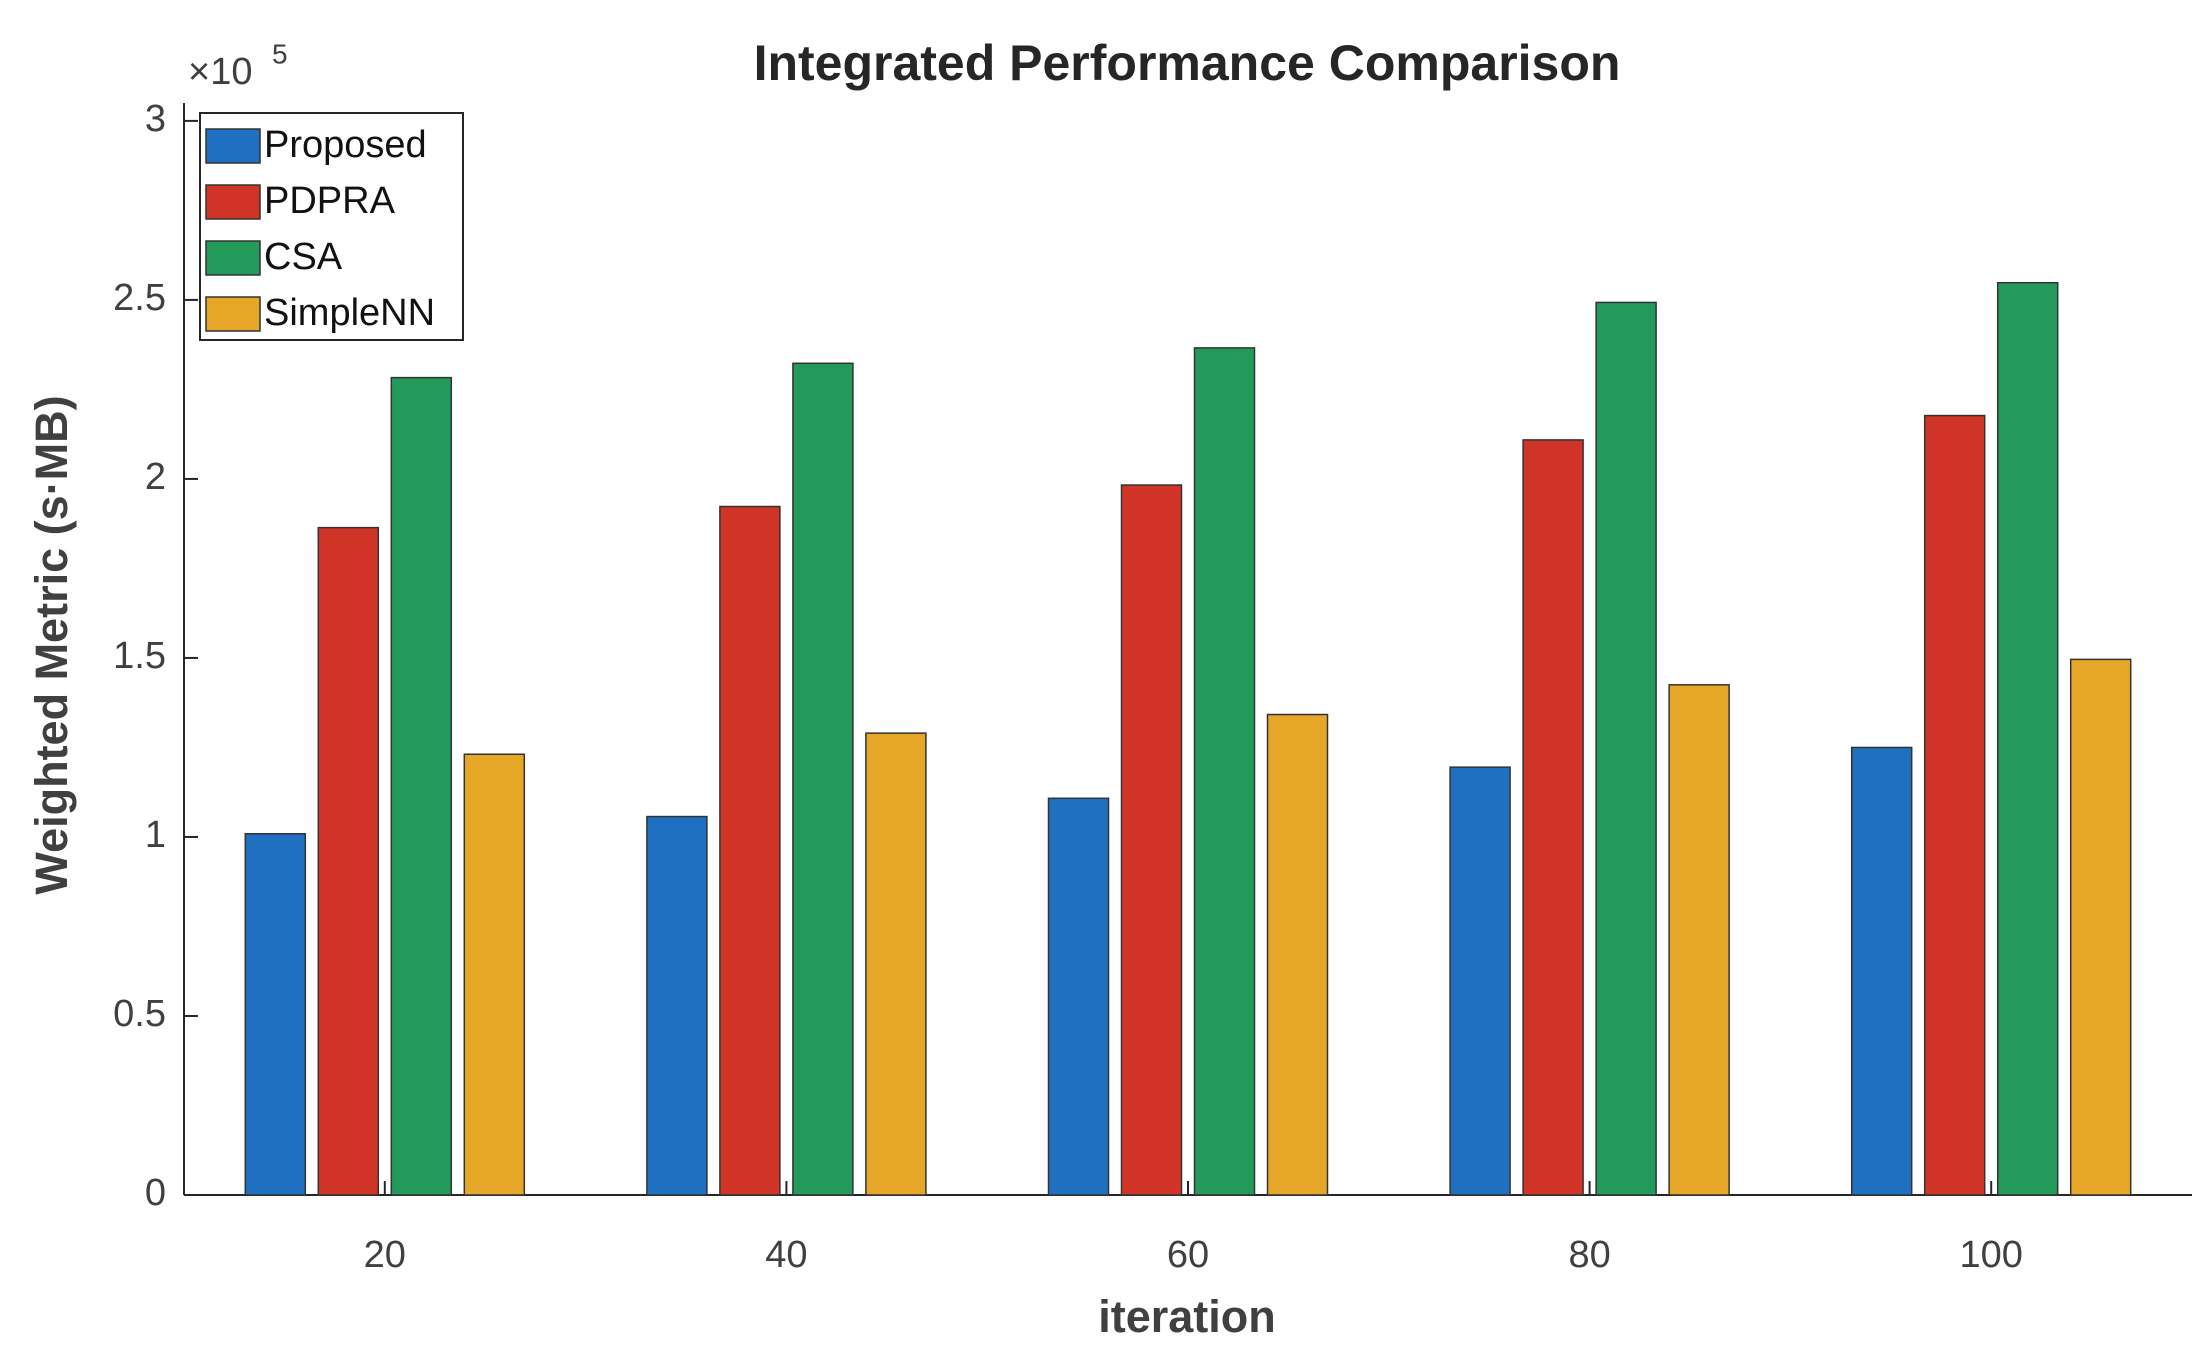 This screenshot has width=2210, height=1367. What do you see at coordinates (330, 201) in the screenshot?
I see `legend-label: PDPRA` at bounding box center [330, 201].